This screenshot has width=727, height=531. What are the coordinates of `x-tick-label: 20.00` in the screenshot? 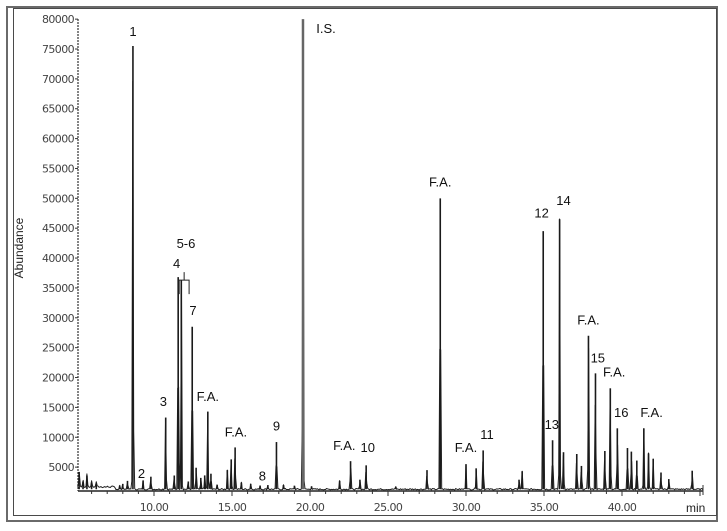 It's located at (310, 507).